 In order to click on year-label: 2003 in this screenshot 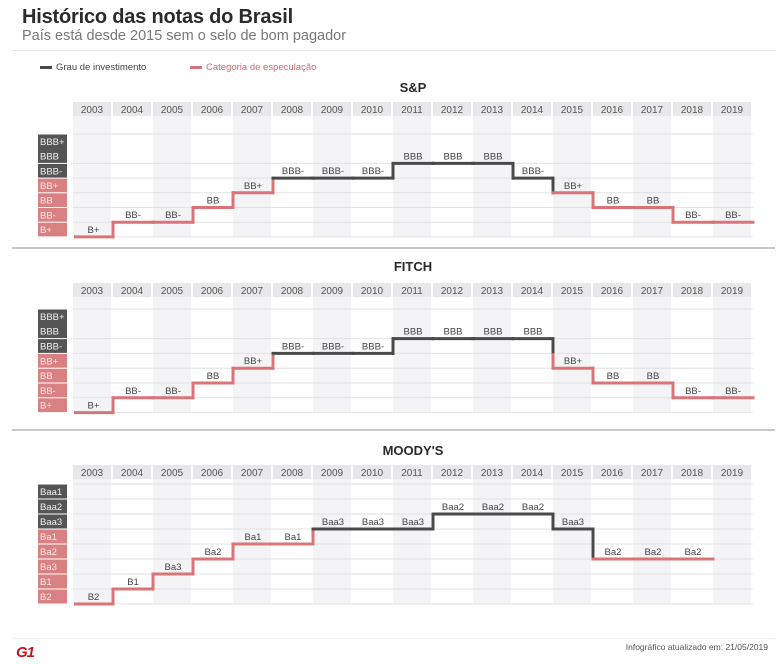, I will do `click(92, 291)`.